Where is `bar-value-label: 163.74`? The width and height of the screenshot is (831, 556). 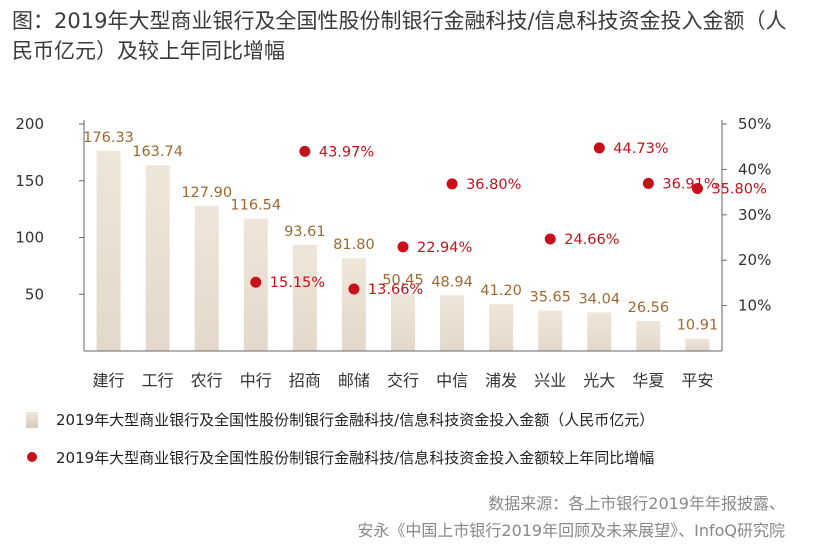 bar-value-label: 163.74 is located at coordinates (157, 152).